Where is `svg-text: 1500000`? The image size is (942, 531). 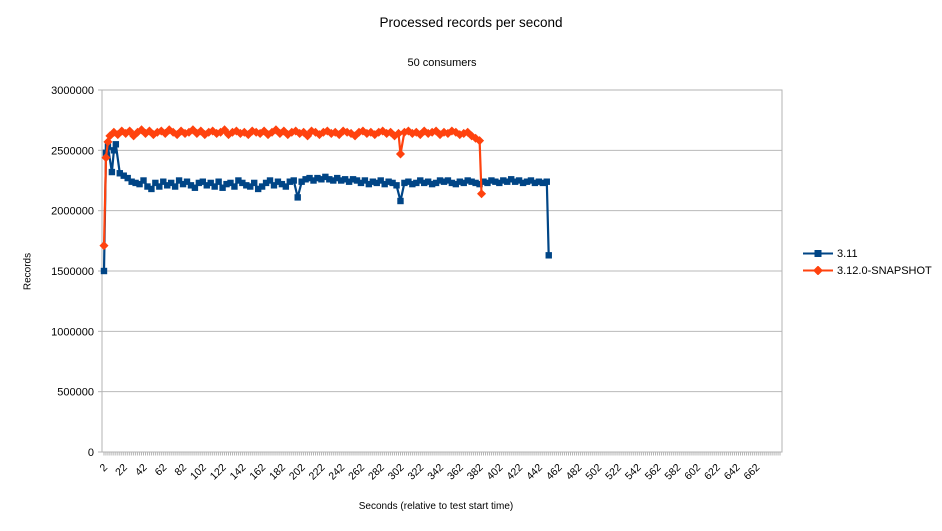 svg-text: 1500000 is located at coordinates (72, 272).